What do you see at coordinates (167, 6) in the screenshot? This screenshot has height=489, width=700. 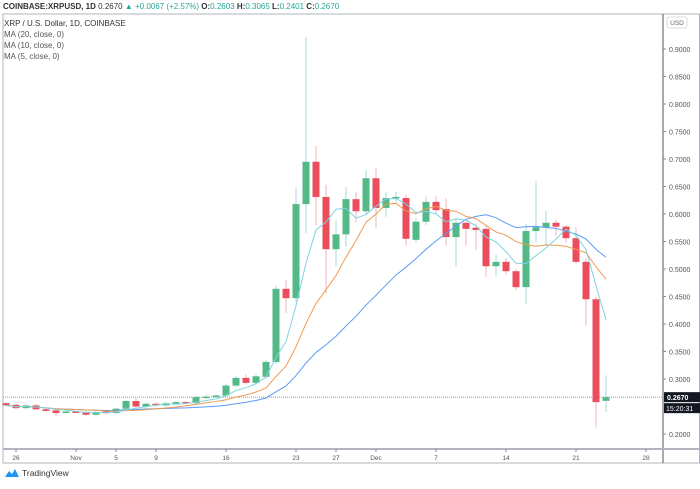 I see `price-change: +0.0067 (+2.57%)` at bounding box center [167, 6].